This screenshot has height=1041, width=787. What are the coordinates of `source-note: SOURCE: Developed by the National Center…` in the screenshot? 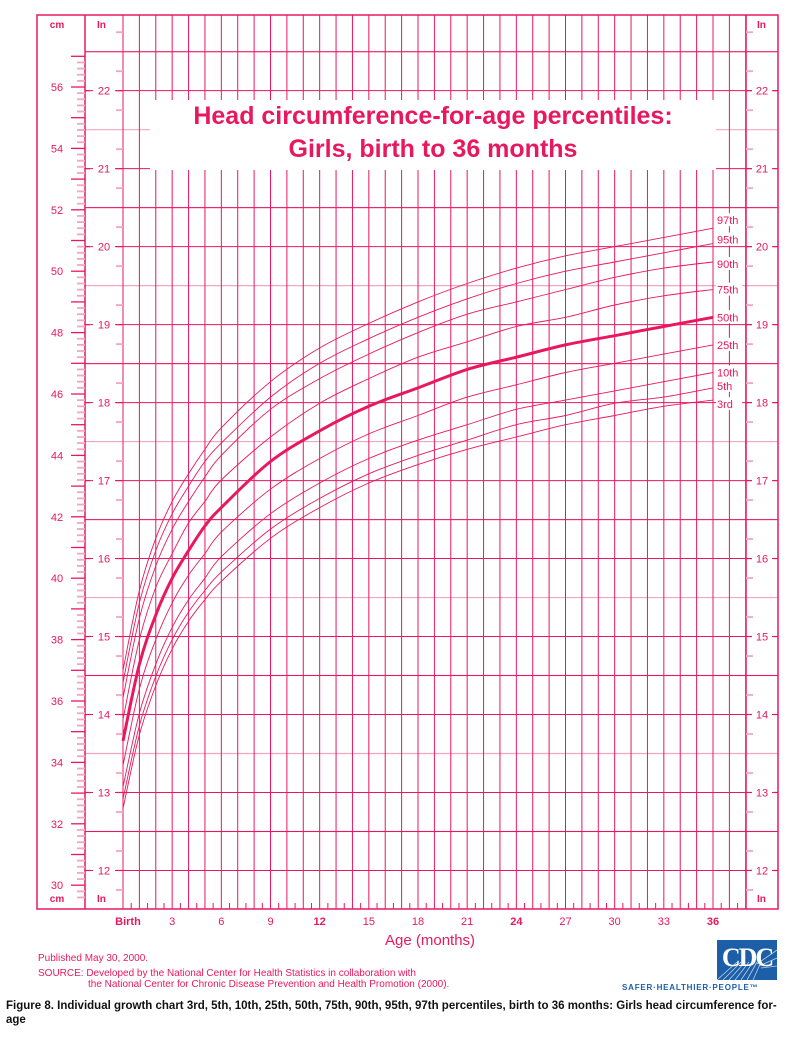 It's located at (243, 979).